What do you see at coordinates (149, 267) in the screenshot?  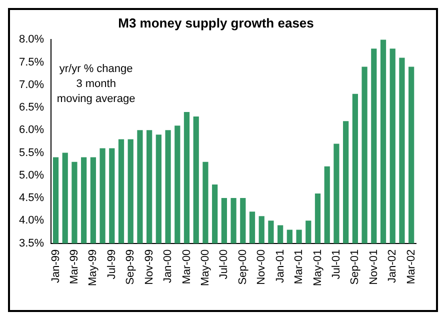 I see `x-tick-label: Nov-99` at bounding box center [149, 267].